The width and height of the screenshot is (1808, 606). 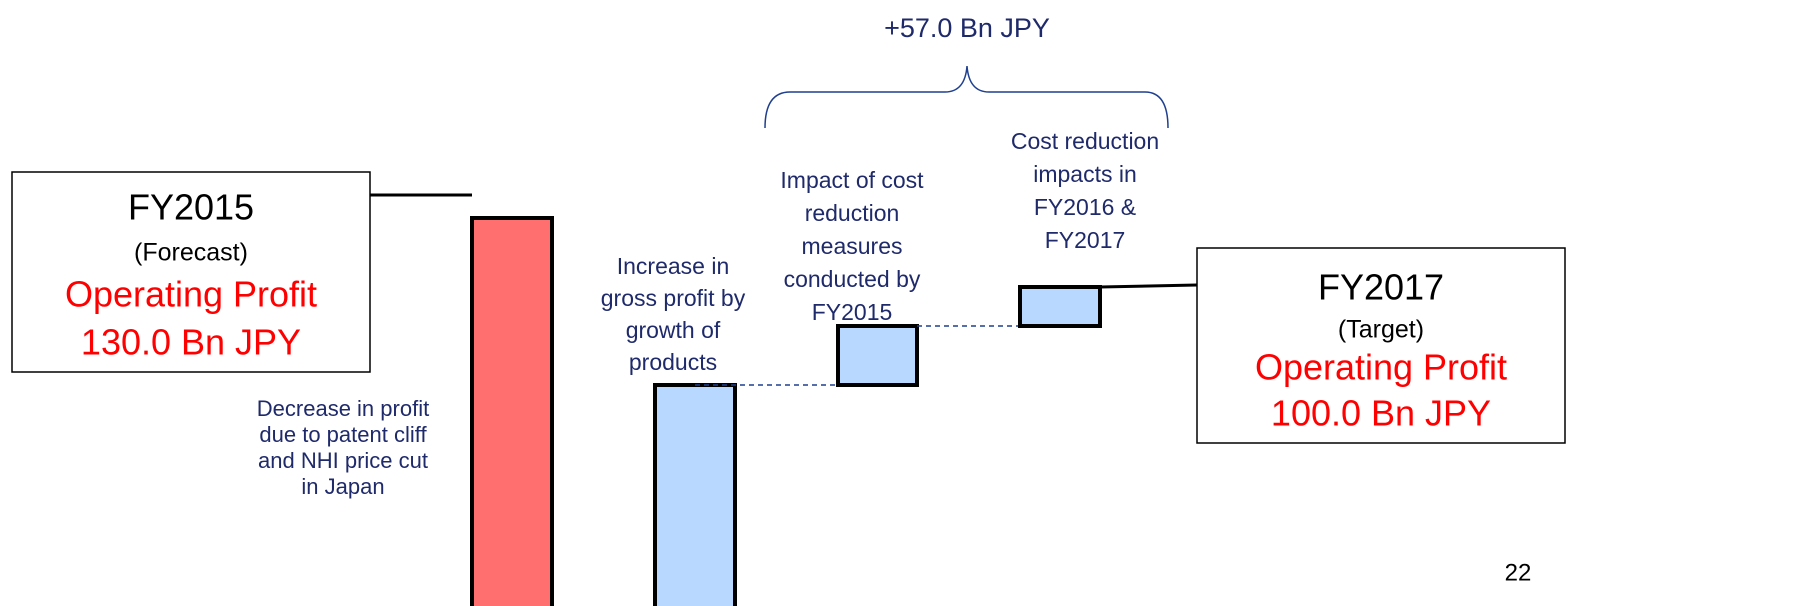 I want to click on step-label: Impact of cost, so click(x=852, y=180).